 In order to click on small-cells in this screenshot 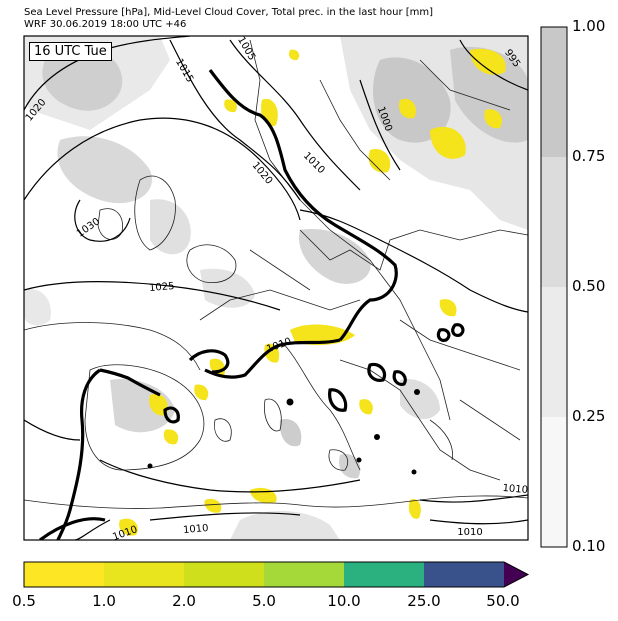, I will do `click(283, 432)`.